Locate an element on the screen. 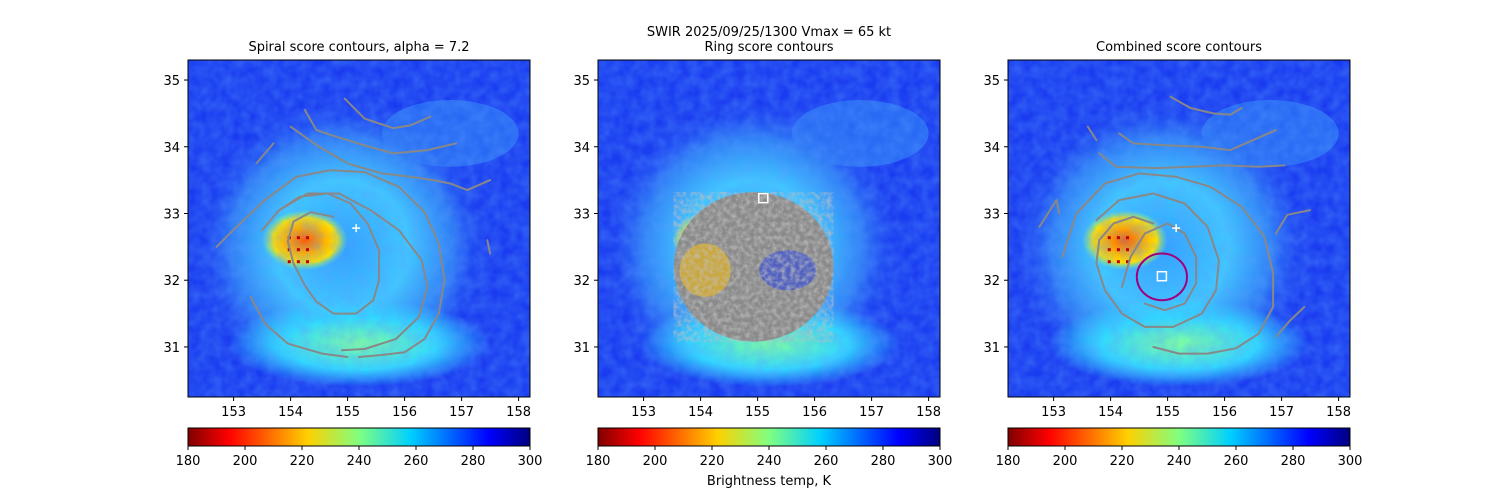 Image resolution: width=1500 pixels, height=500 pixels. ring-score-region is located at coordinates (753, 267).